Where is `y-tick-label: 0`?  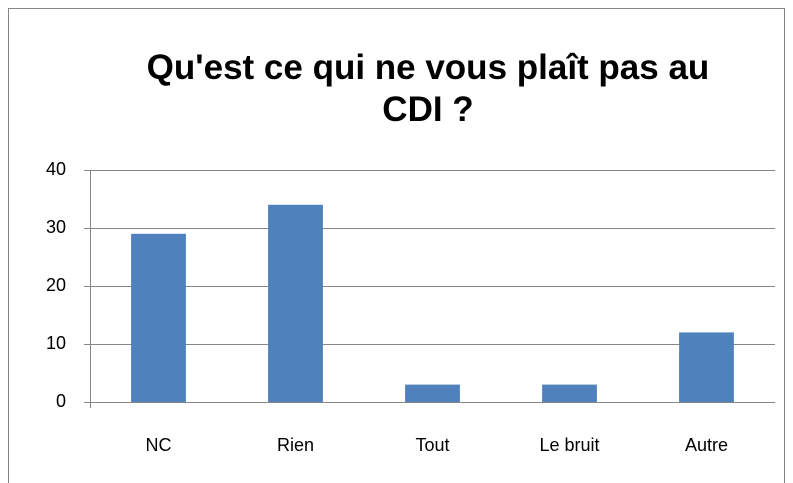 y-tick-label: 0 is located at coordinates (61, 401).